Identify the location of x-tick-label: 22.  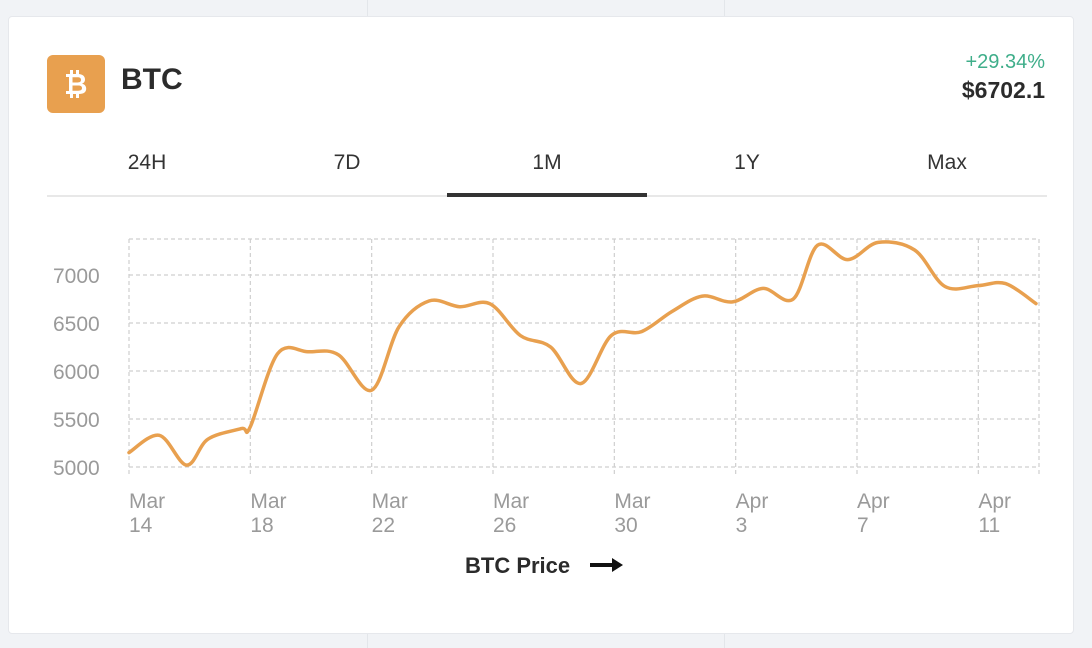
(383, 525).